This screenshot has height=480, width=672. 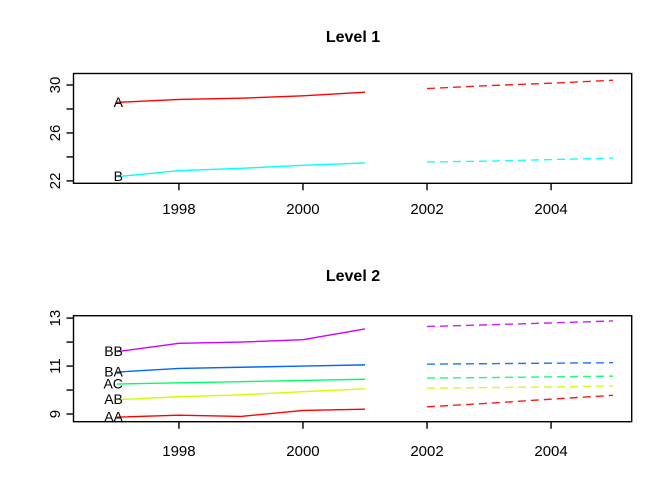 What do you see at coordinates (520, 160) in the screenshot?
I see `series-B-forecast-line` at bounding box center [520, 160].